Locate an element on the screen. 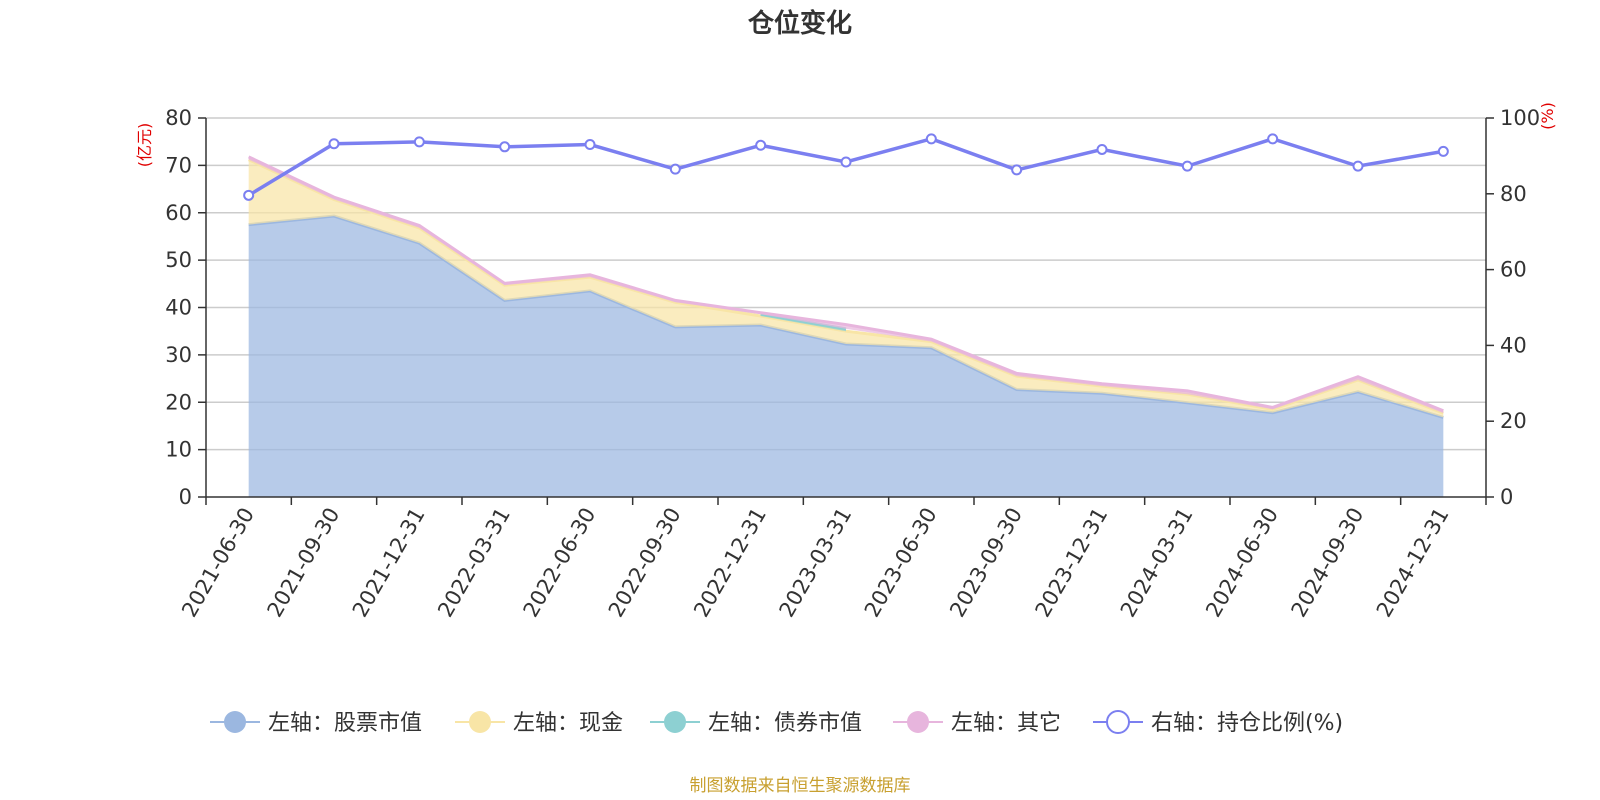  legend-label: 右轴：持仓比例(%) is located at coordinates (1247, 723).